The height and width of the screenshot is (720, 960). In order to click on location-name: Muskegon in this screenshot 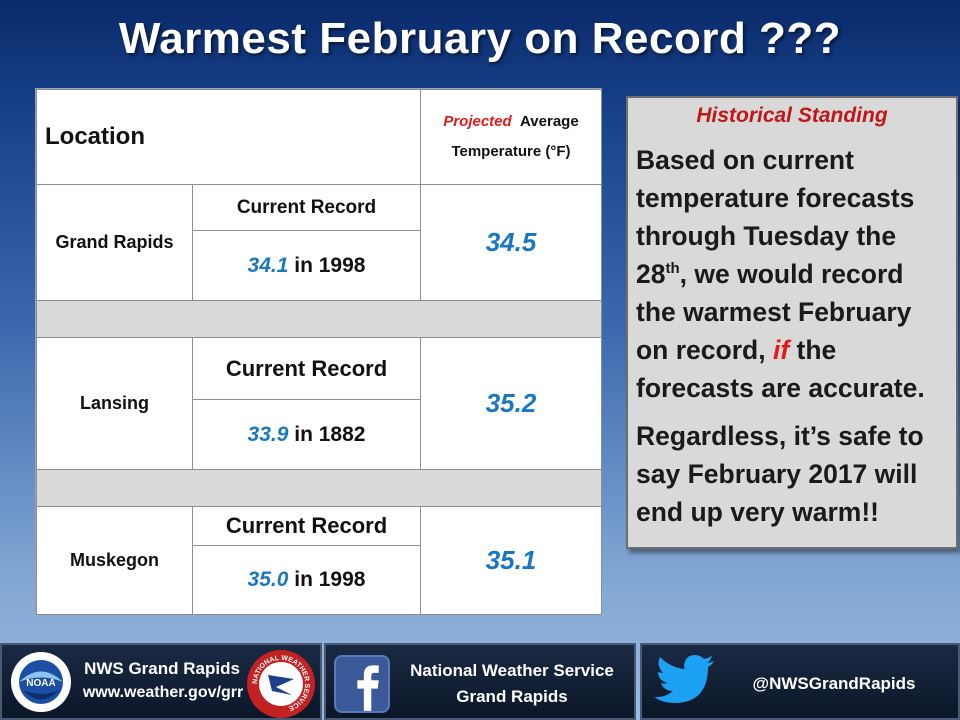, I will do `click(114, 560)`.